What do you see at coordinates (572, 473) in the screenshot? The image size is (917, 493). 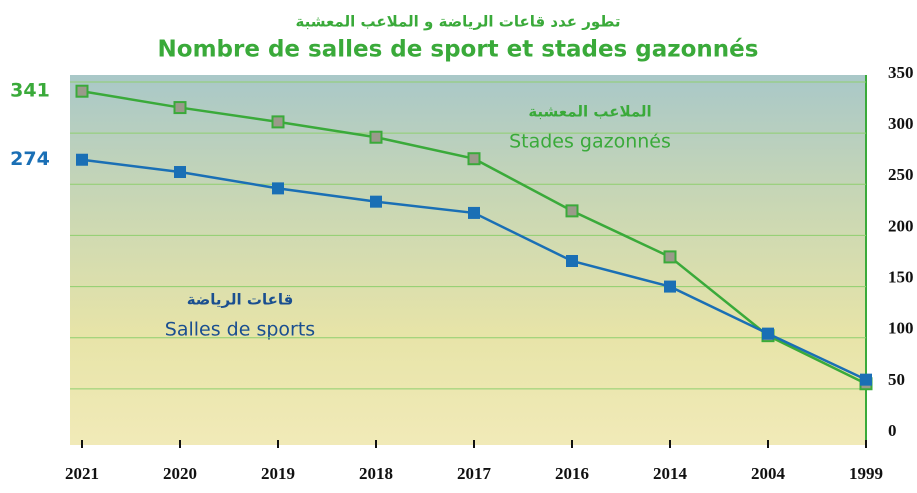 I see `x-tick-label: 2016` at bounding box center [572, 473].